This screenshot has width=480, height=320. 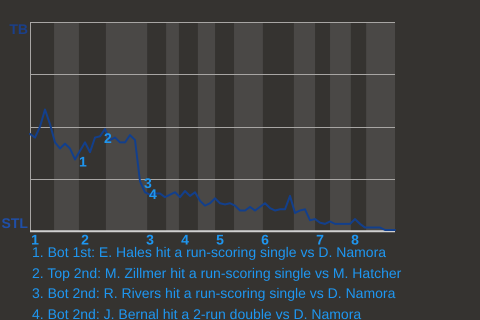 I want to click on text: 4. Bot 2nd: J. Bernal hit a 2-run double vs D. Namora, so click(x=197, y=313).